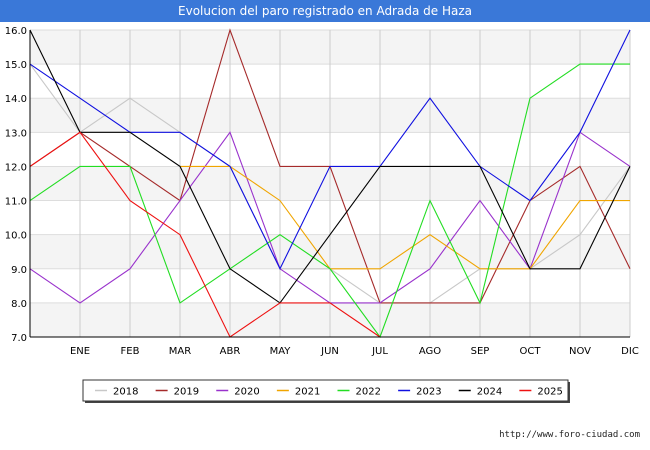 This screenshot has height=450, width=650. I want to click on y-tick-label: 15.0, so click(16, 65).